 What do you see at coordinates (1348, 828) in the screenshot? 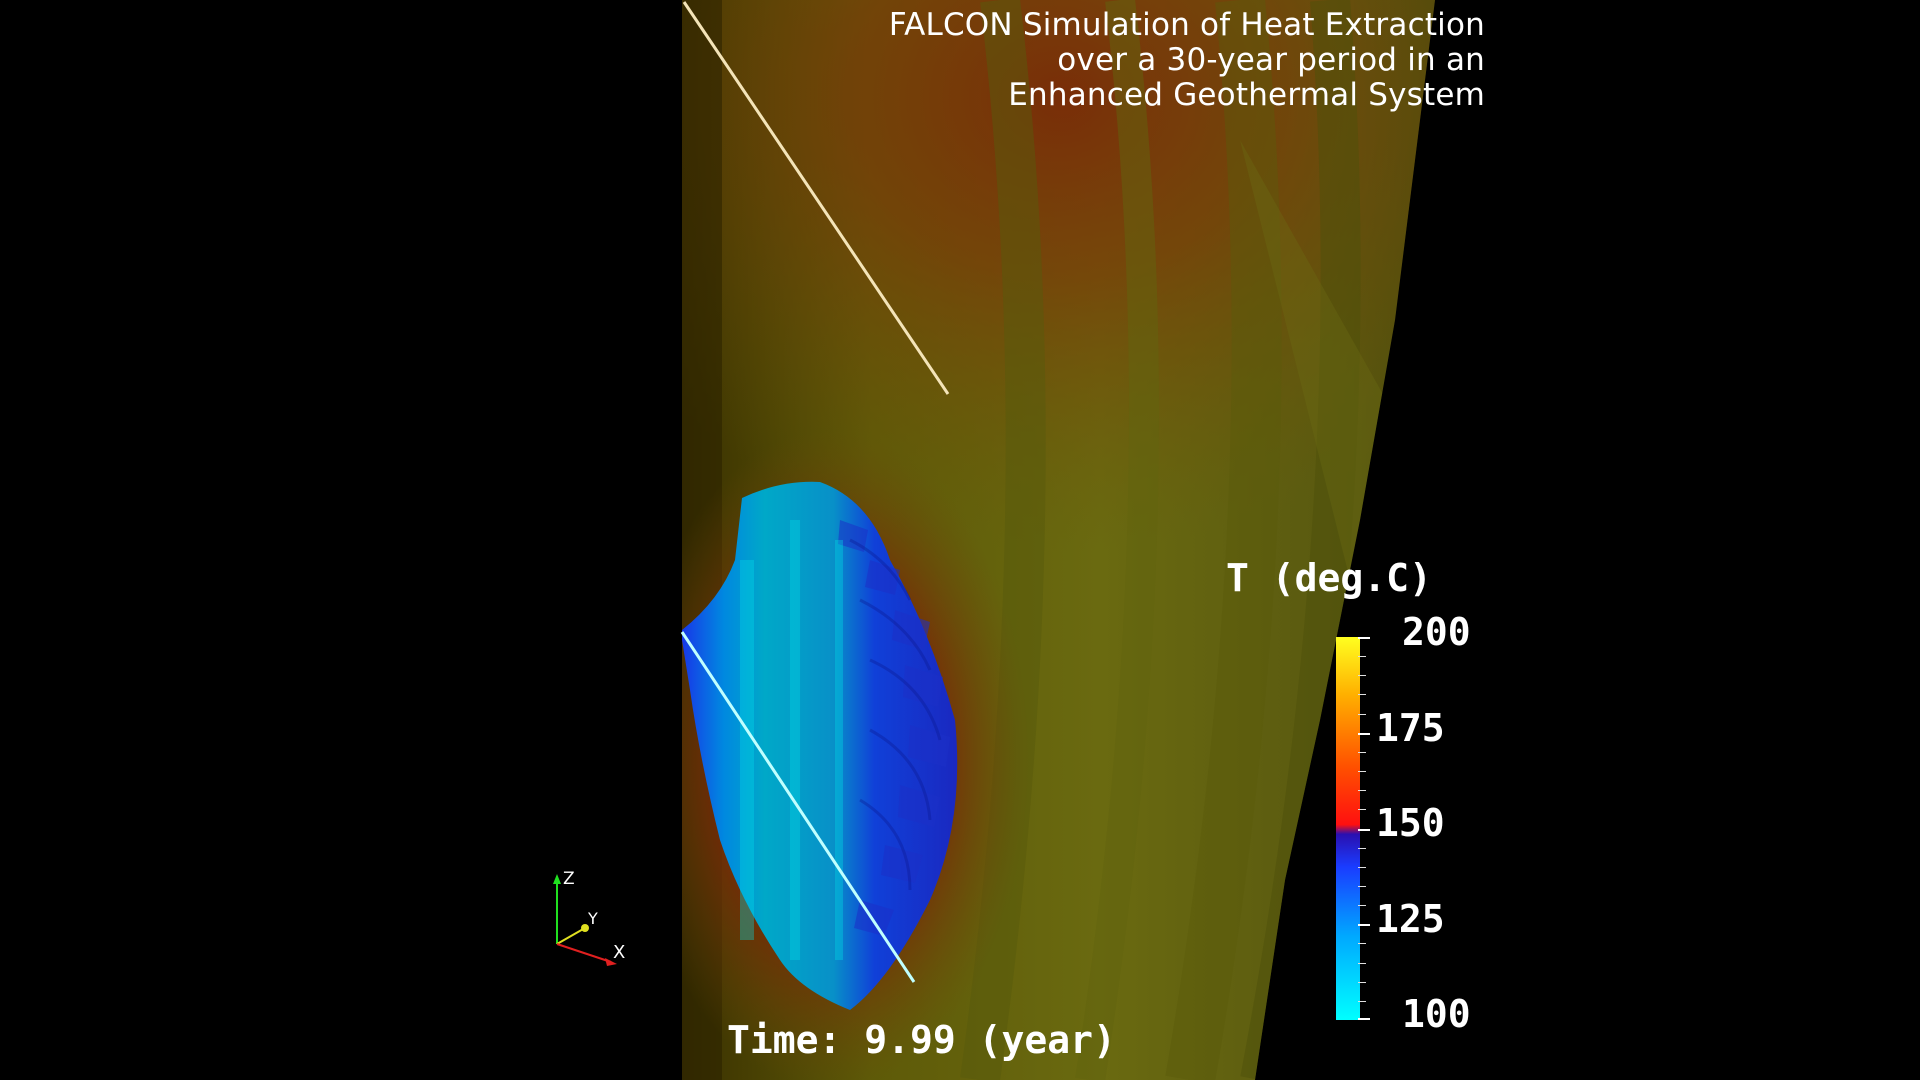
I see `temperature-colorbar` at bounding box center [1348, 828].